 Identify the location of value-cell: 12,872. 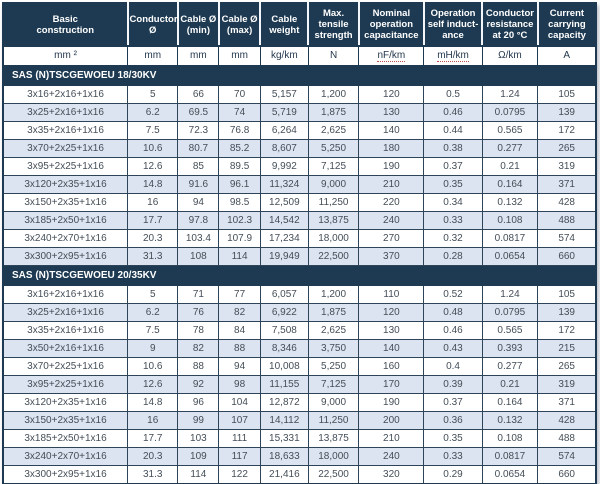
(284, 402).